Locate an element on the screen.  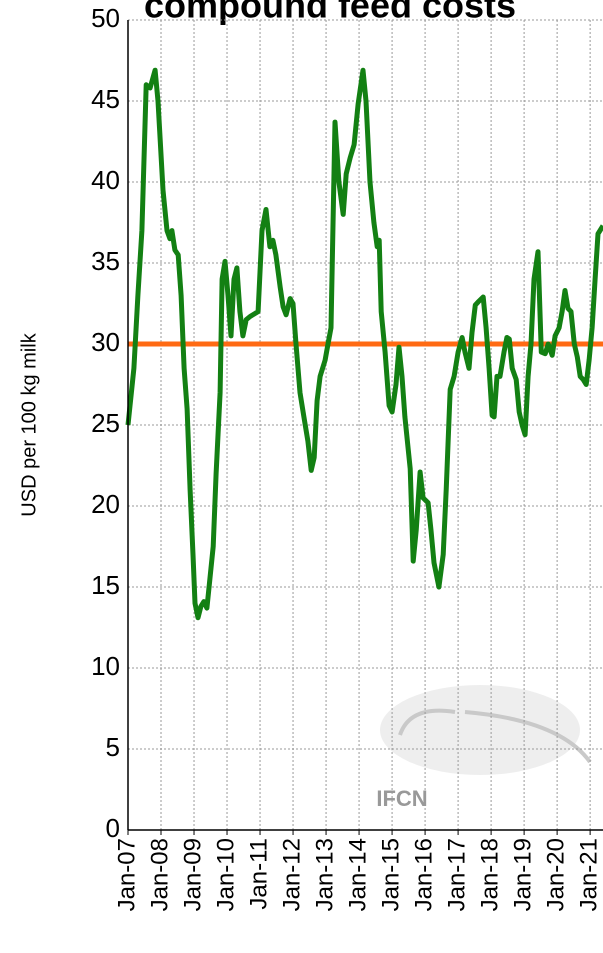
y-tick-label: 30 is located at coordinates (105, 342).